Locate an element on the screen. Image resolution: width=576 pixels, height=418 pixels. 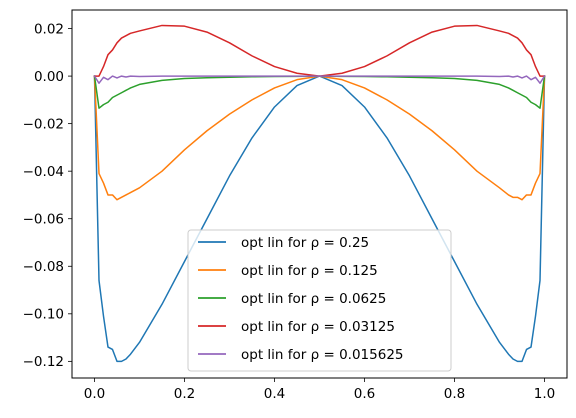
y-tick-label: −0.06 is located at coordinates (43, 220).